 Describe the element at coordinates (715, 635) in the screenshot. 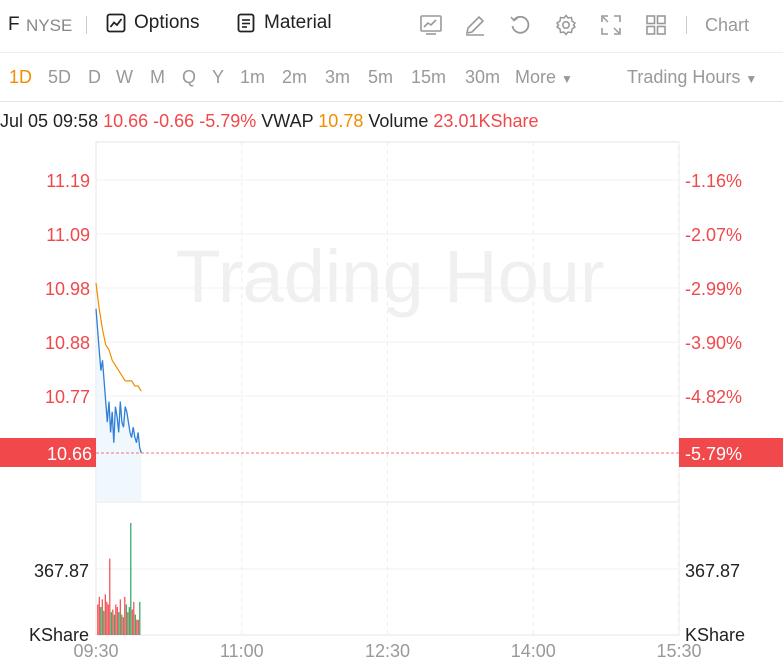

I see `volume-unit-right: KShare` at that location.